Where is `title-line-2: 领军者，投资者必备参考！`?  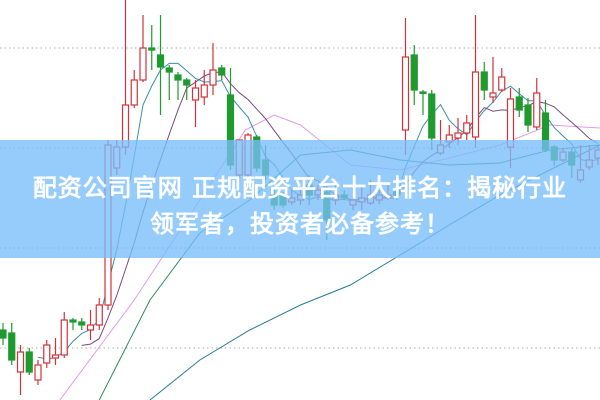
title-line-2: 领军者，投资者必备参考！ is located at coordinates (300, 224).